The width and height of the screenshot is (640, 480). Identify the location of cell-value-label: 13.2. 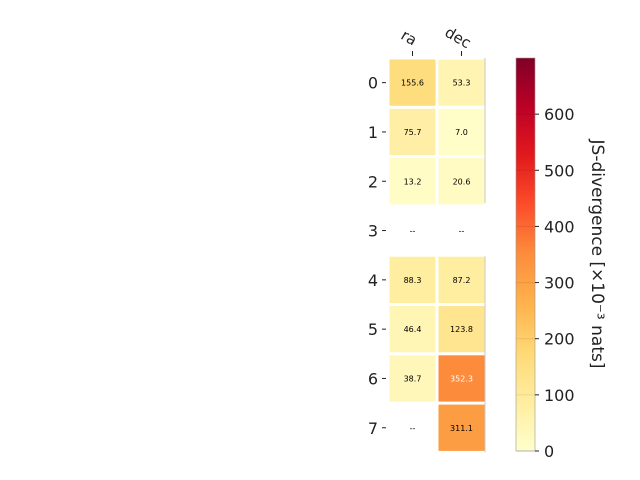
(413, 181).